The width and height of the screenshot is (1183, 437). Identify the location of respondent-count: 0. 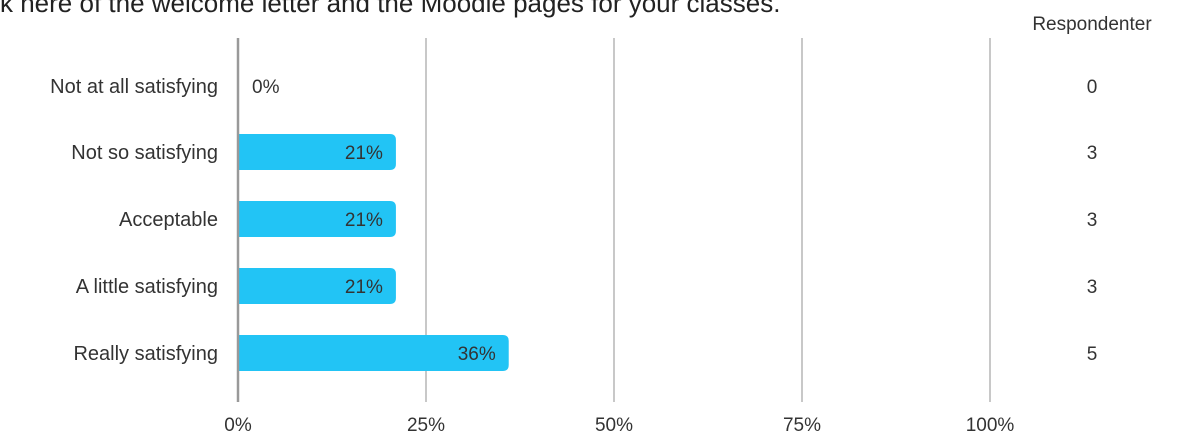
(1092, 87).